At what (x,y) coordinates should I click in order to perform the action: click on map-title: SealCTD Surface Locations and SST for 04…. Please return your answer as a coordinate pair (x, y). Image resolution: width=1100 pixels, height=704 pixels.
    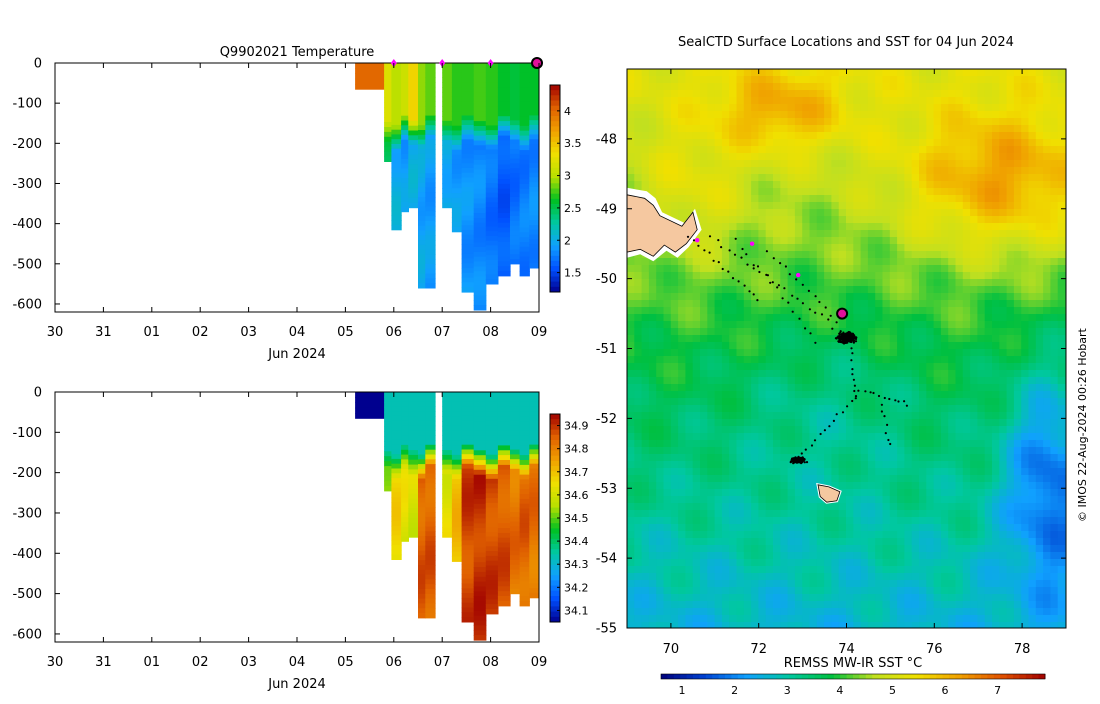
    Looking at the image, I should click on (846, 42).